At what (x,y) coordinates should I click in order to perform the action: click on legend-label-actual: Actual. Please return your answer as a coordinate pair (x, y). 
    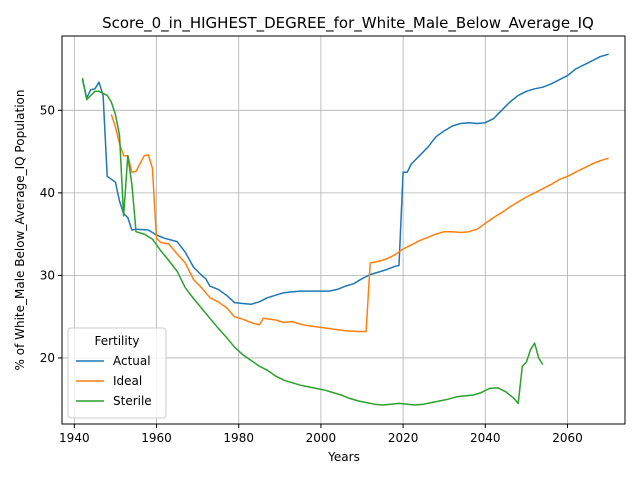
    Looking at the image, I should click on (132, 361).